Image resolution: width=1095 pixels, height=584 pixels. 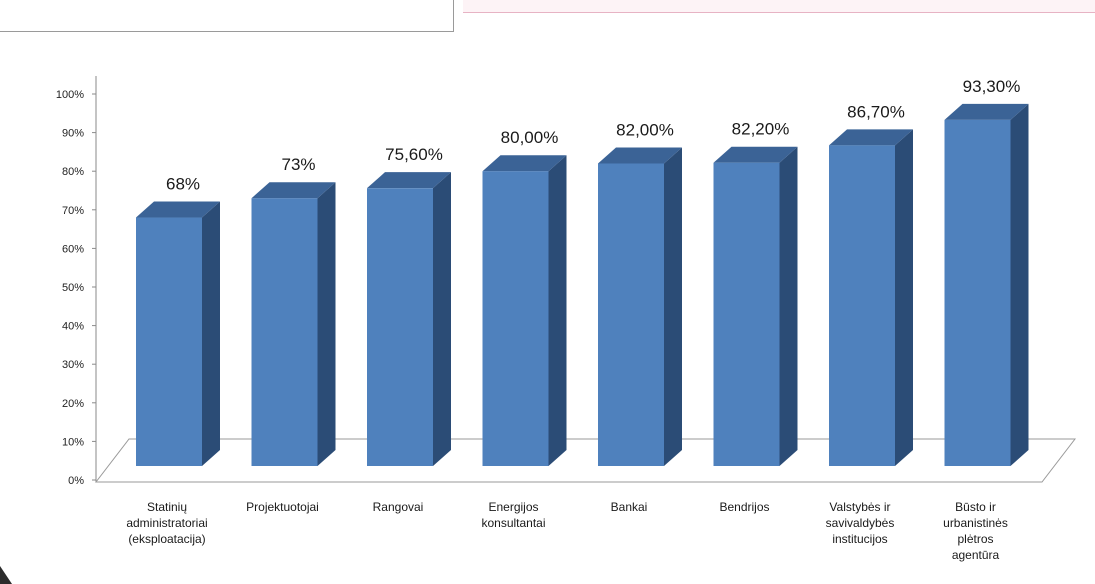 What do you see at coordinates (73, 172) in the screenshot?
I see `y-tick-label: 80%` at bounding box center [73, 172].